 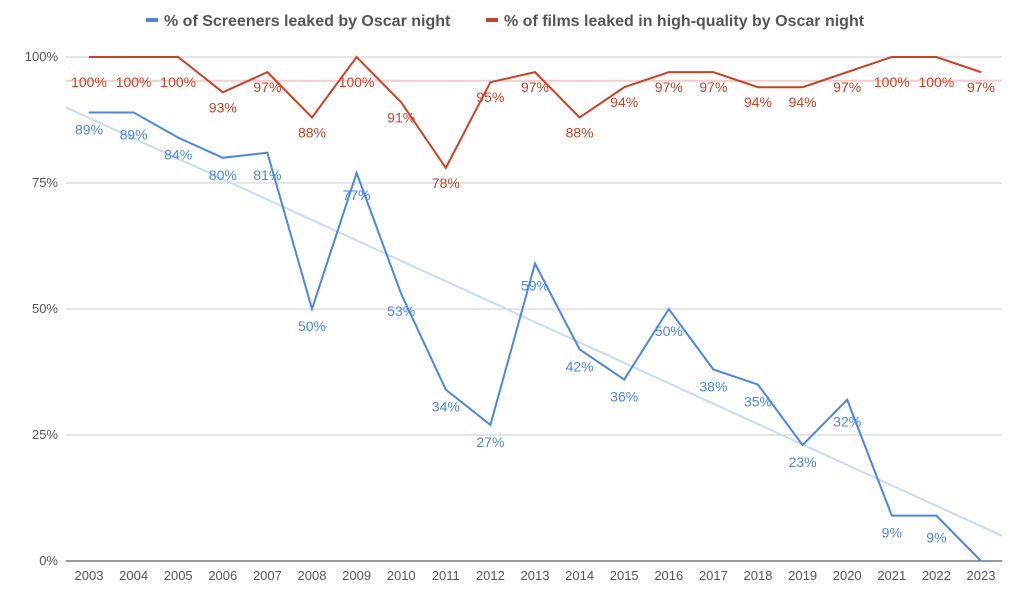 I want to click on x-tick-label: 2020, so click(x=847, y=575).